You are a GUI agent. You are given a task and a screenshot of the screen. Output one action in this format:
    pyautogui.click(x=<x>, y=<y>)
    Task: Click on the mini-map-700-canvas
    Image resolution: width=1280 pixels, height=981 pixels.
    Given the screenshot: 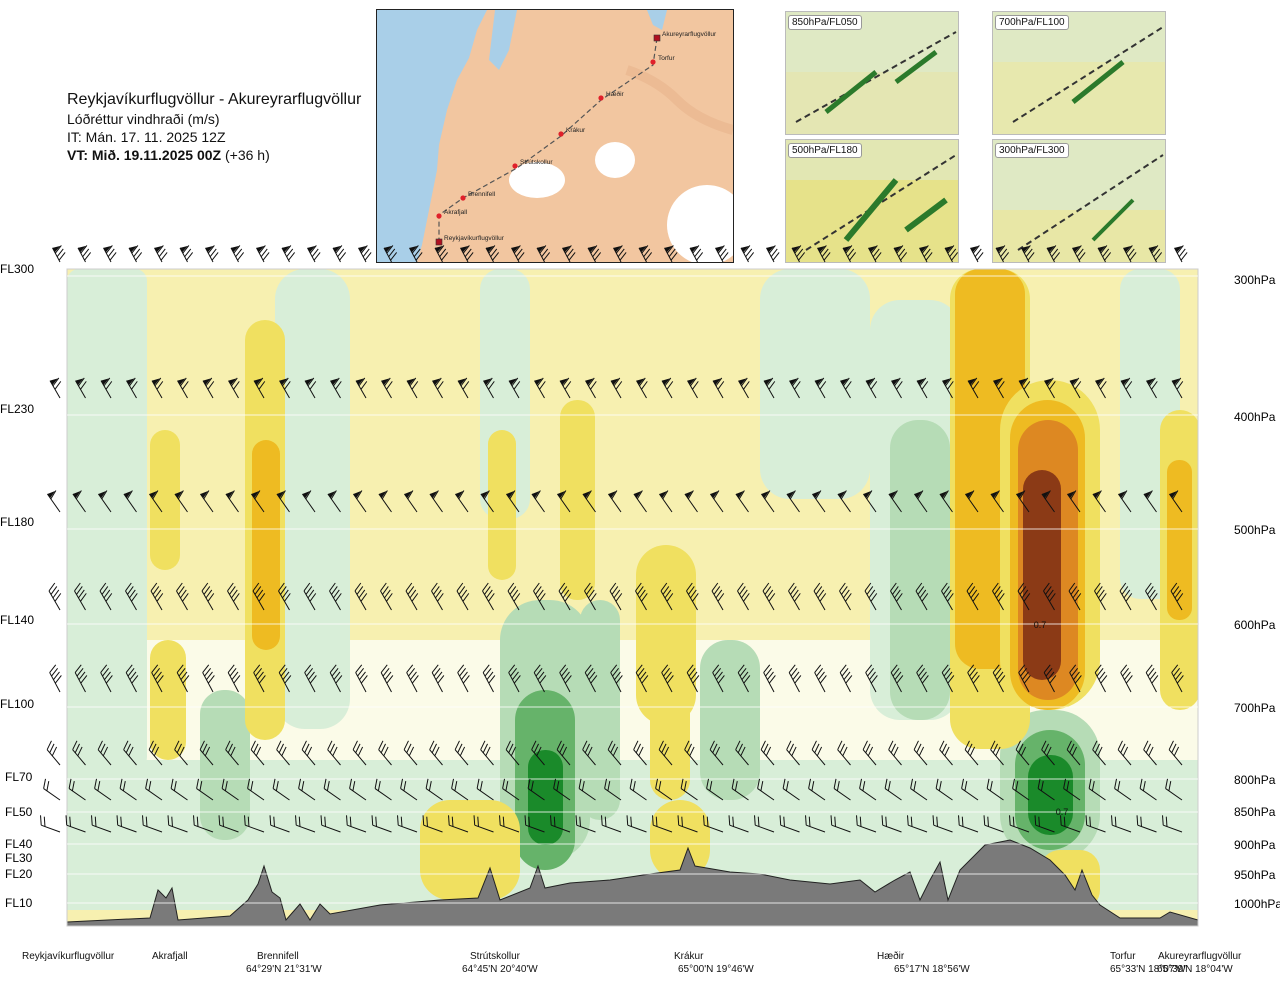 What is the action you would take?
    pyautogui.click(x=1079, y=73)
    